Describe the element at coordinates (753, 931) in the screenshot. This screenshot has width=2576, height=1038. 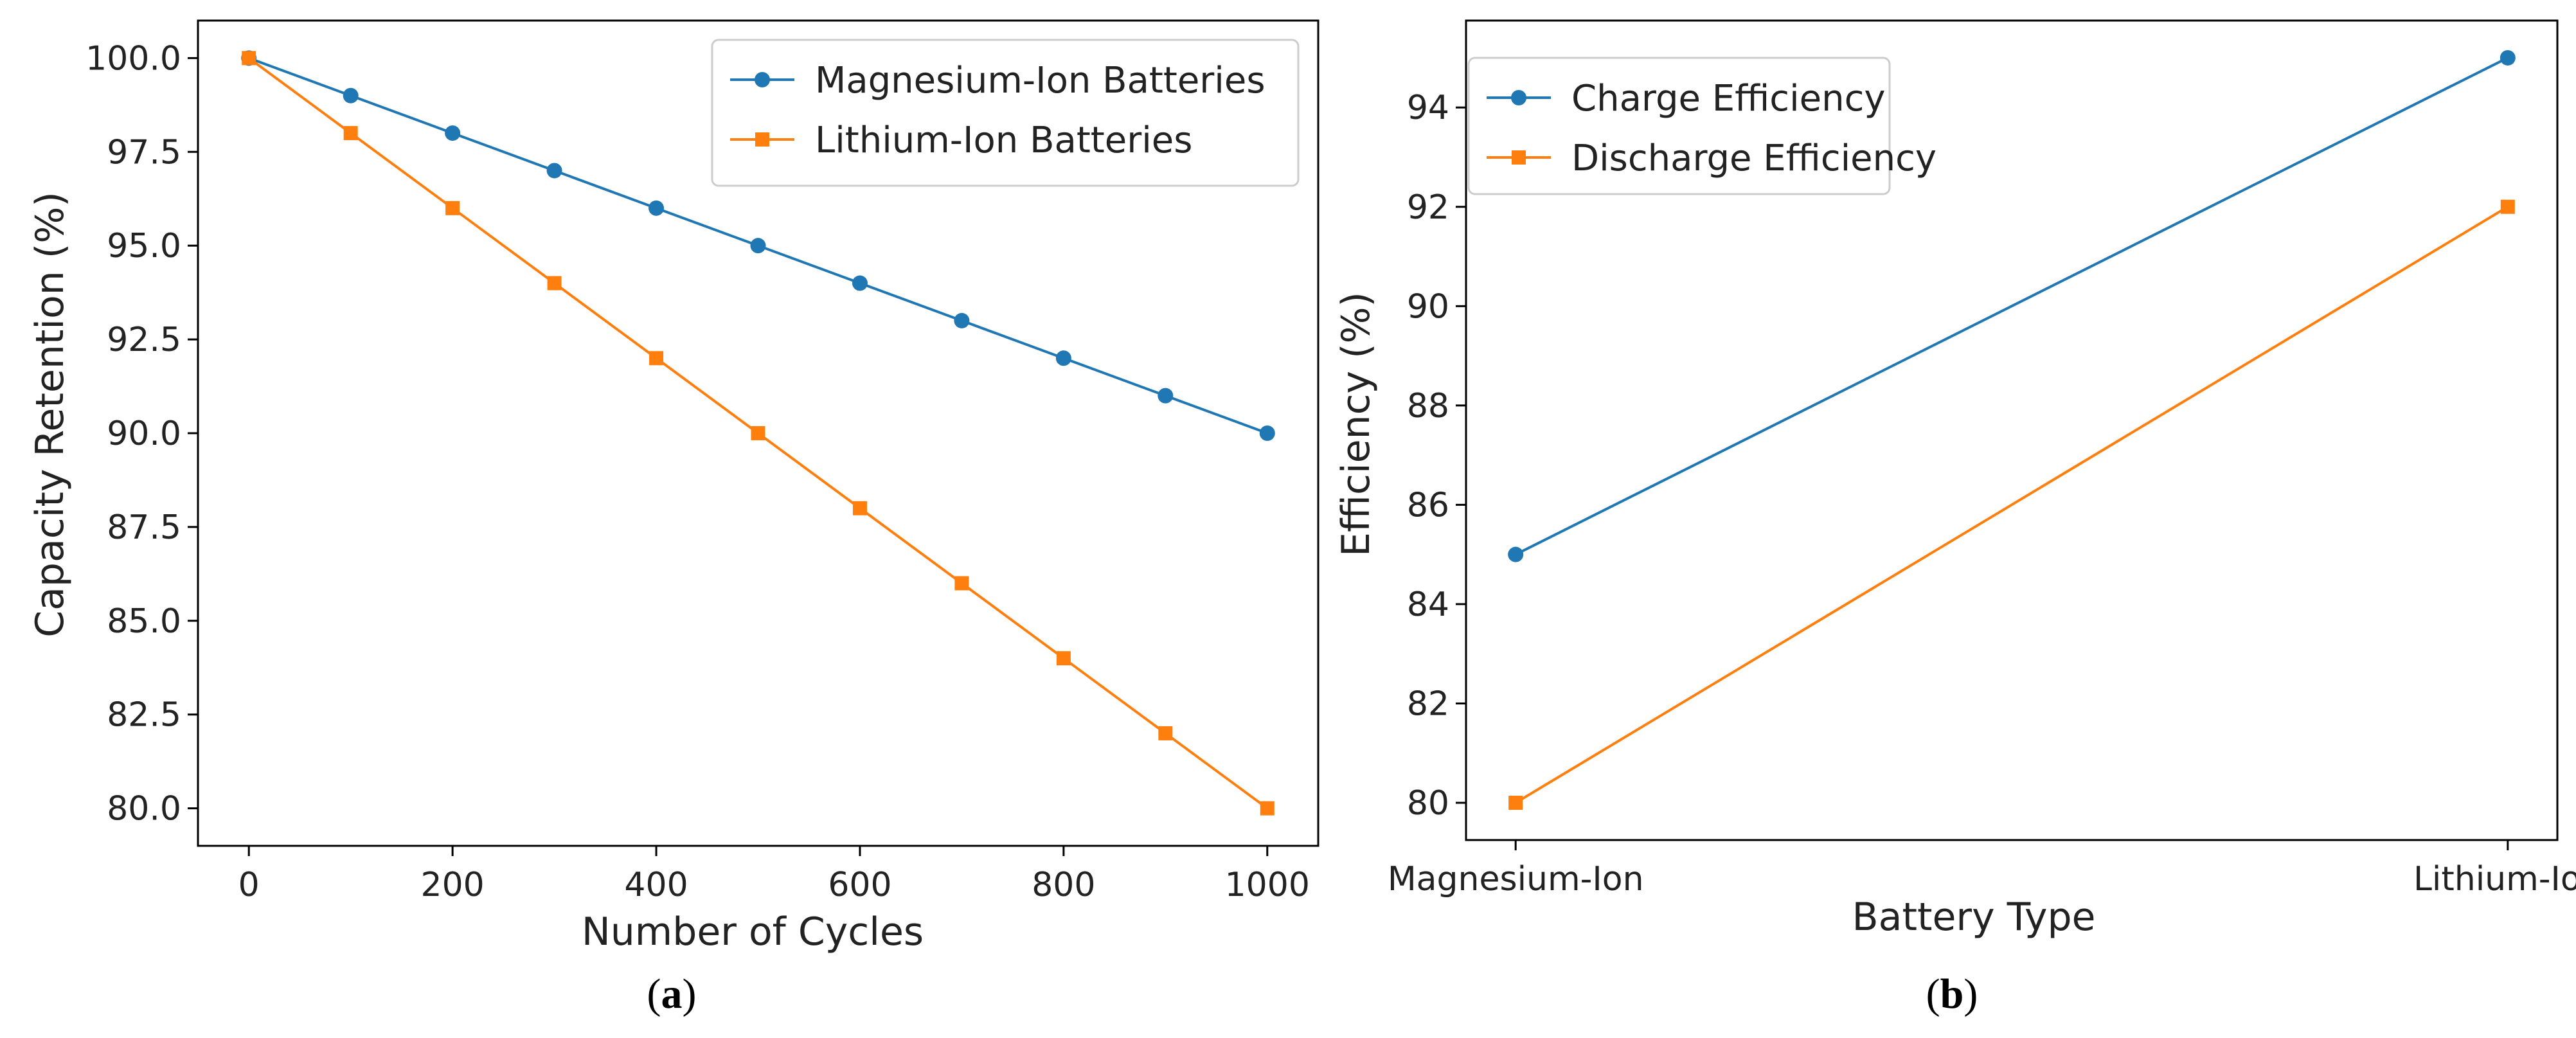
I see `panel-a-x-axis-label: Number of Cycles` at that location.